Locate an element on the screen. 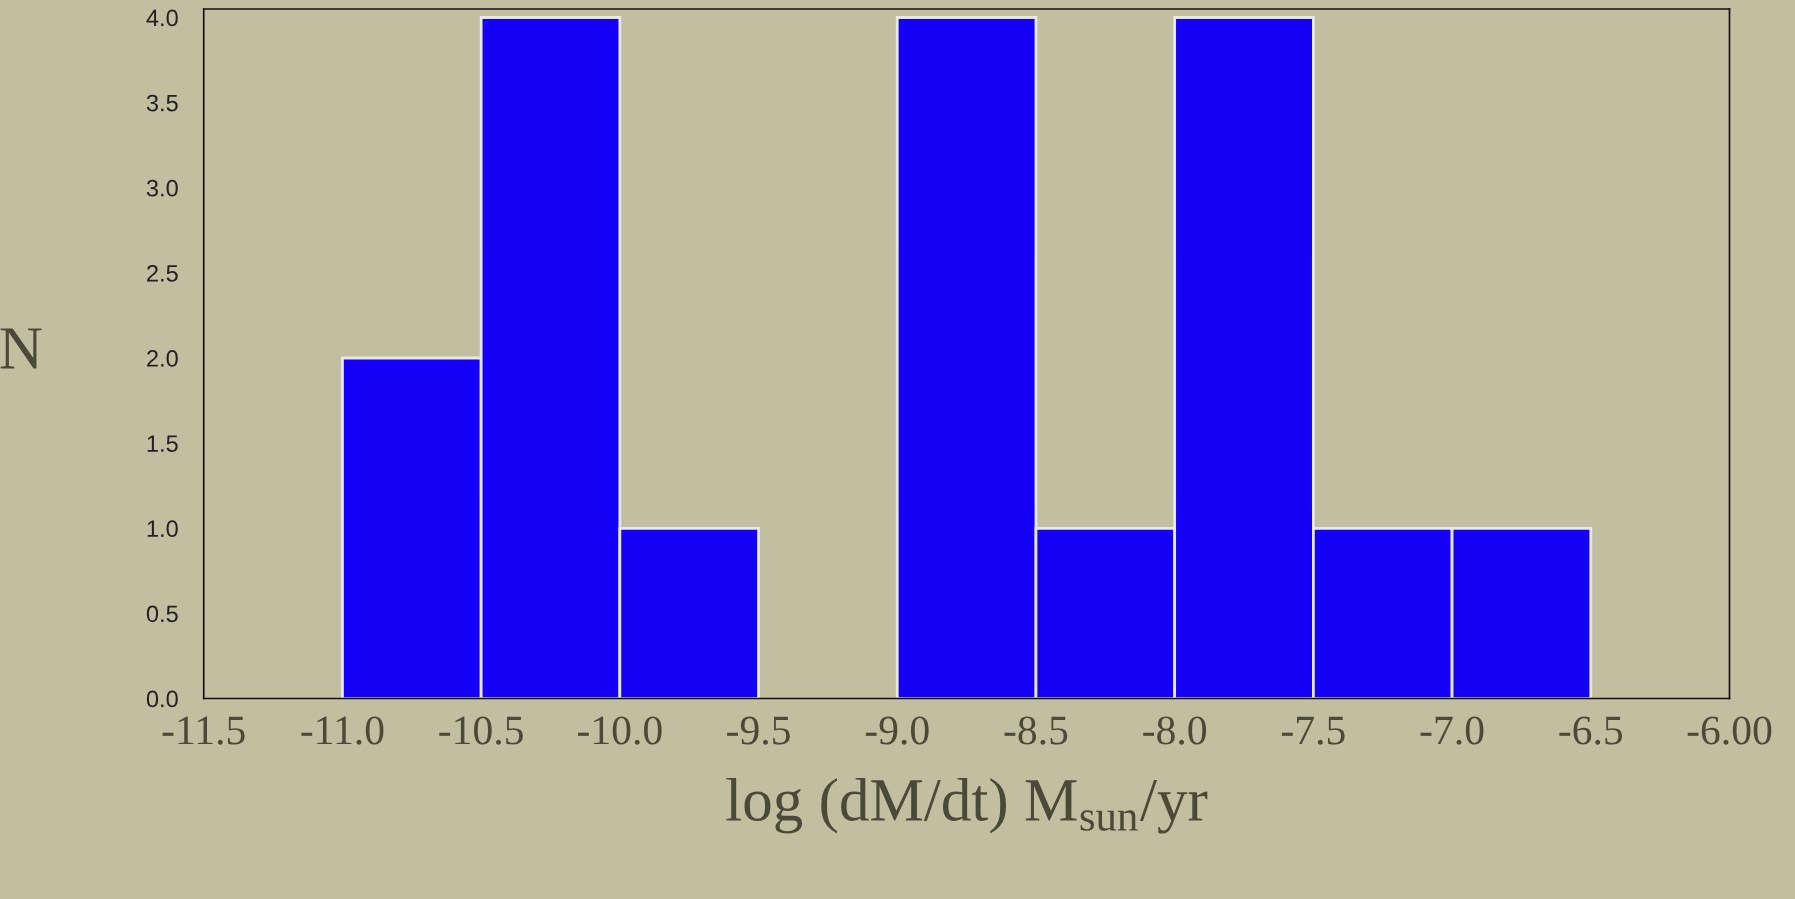 The image size is (1795, 899). x-tick-label: -11.0 is located at coordinates (342, 730).